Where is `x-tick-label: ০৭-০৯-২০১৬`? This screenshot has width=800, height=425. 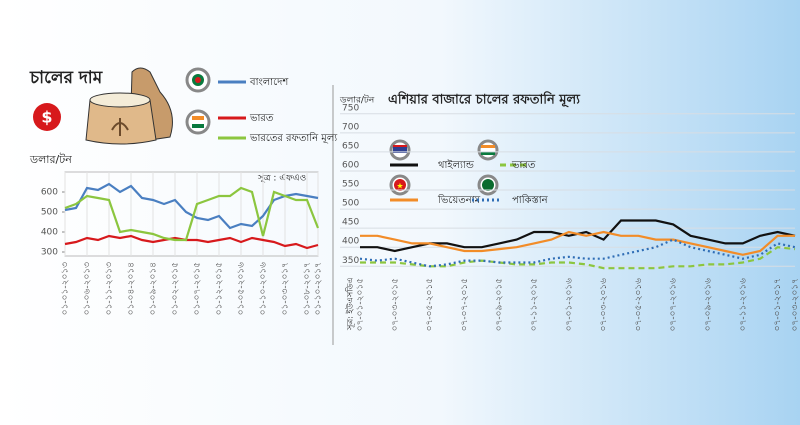 x-tick-label: ০৭-০৯-২০১৬ is located at coordinates (709, 304).